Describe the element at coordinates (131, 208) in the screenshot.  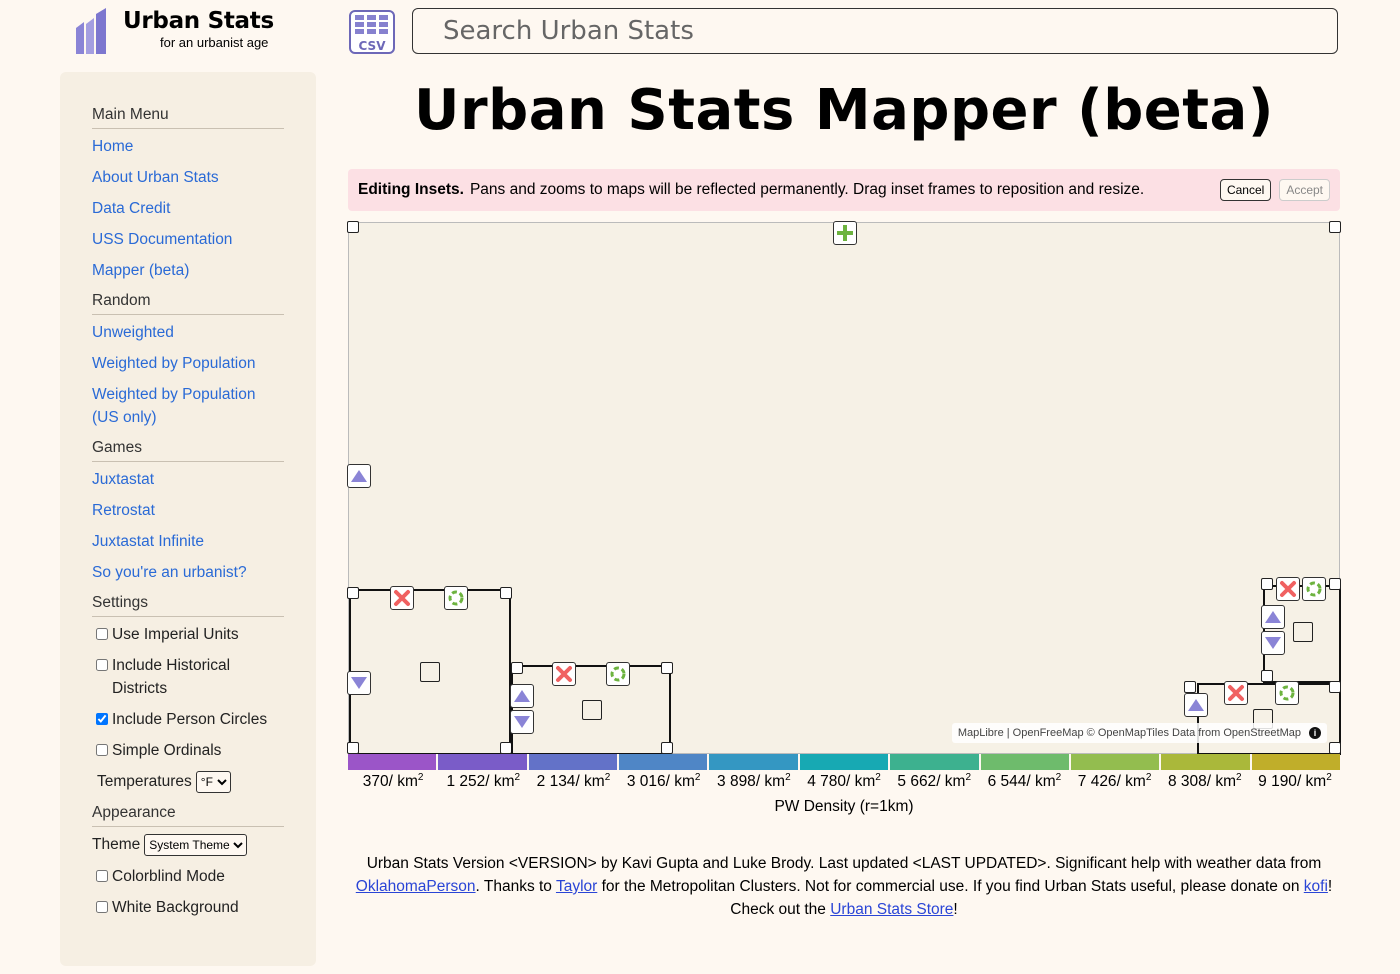
I see `sidebar-link-data-credit: Data Credit` at that location.